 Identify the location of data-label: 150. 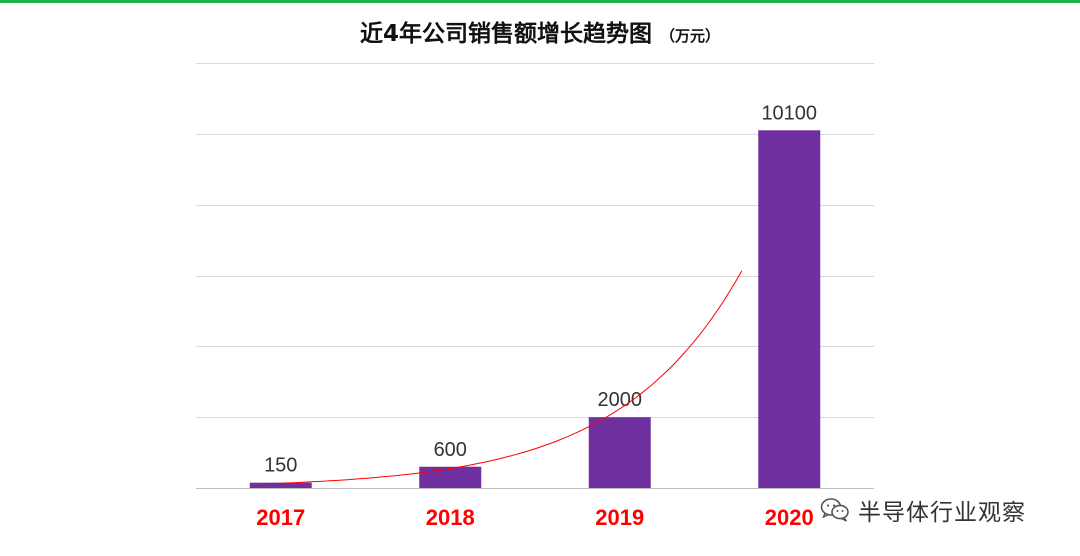
(280, 466).